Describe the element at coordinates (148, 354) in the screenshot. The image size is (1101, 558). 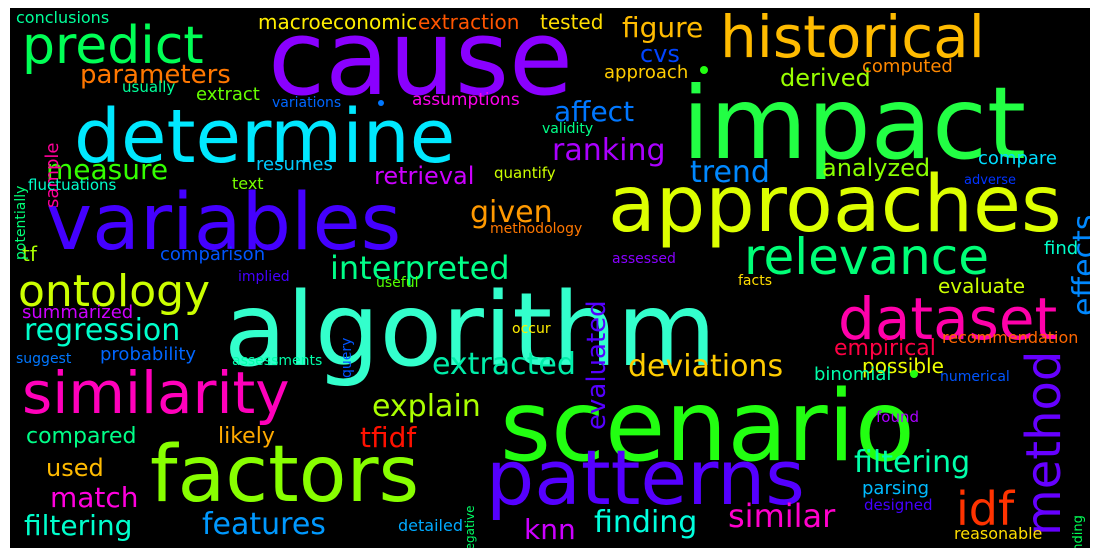
I see `word-probability: probability` at that location.